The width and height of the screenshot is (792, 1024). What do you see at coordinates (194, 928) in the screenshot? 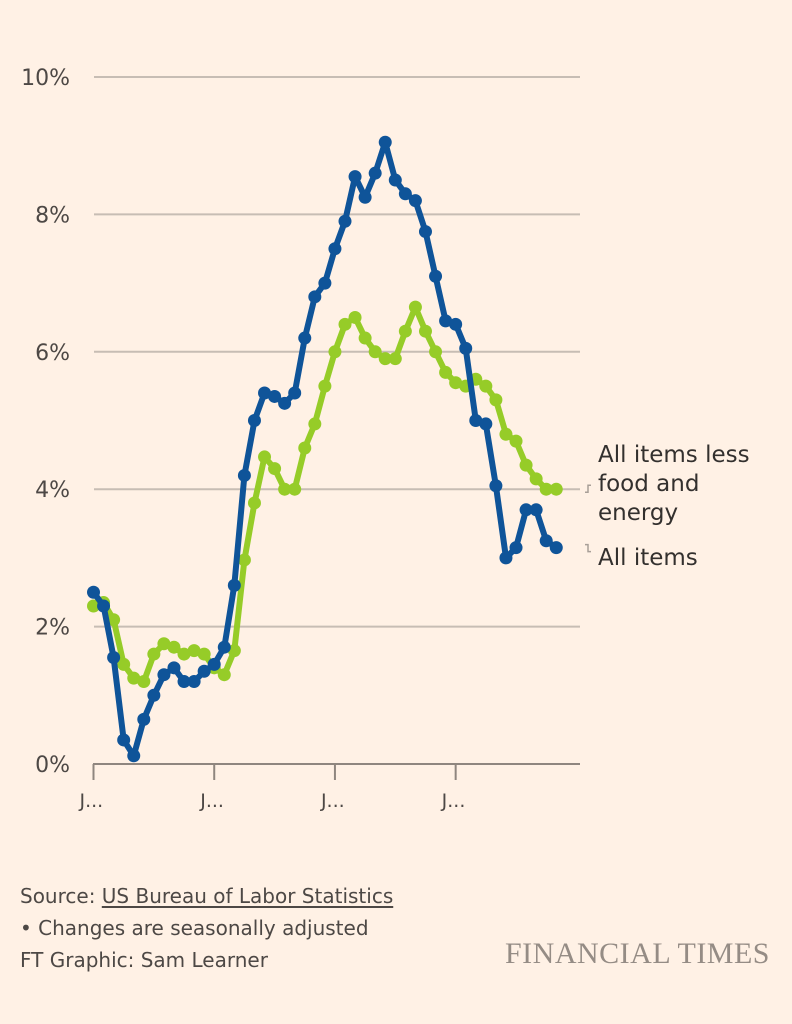
I see `footnote: • Changes are seasonally adjusted` at bounding box center [194, 928].